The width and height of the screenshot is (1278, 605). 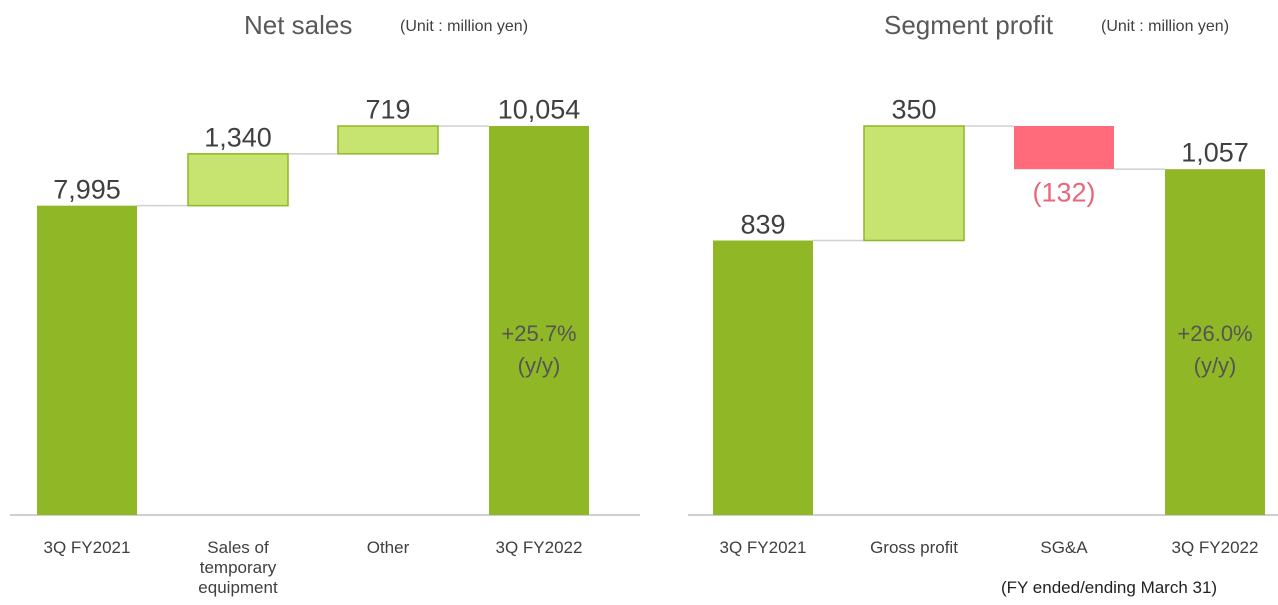 What do you see at coordinates (539, 109) in the screenshot?
I see `value-label: 10,054` at bounding box center [539, 109].